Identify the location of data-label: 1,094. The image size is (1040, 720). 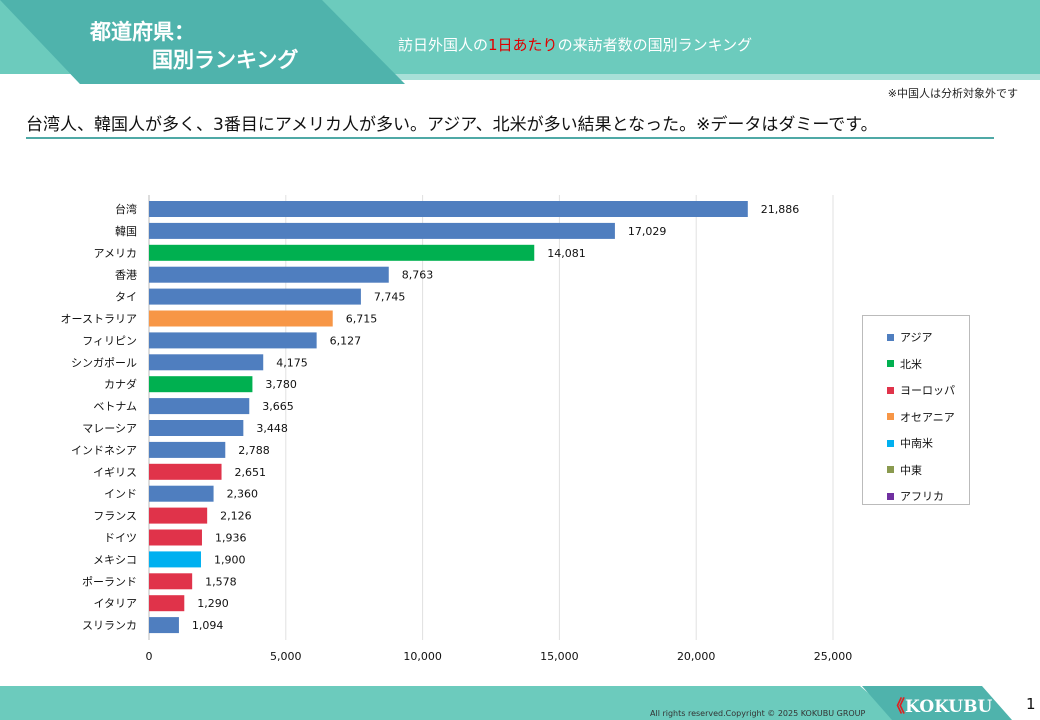
(208, 625).